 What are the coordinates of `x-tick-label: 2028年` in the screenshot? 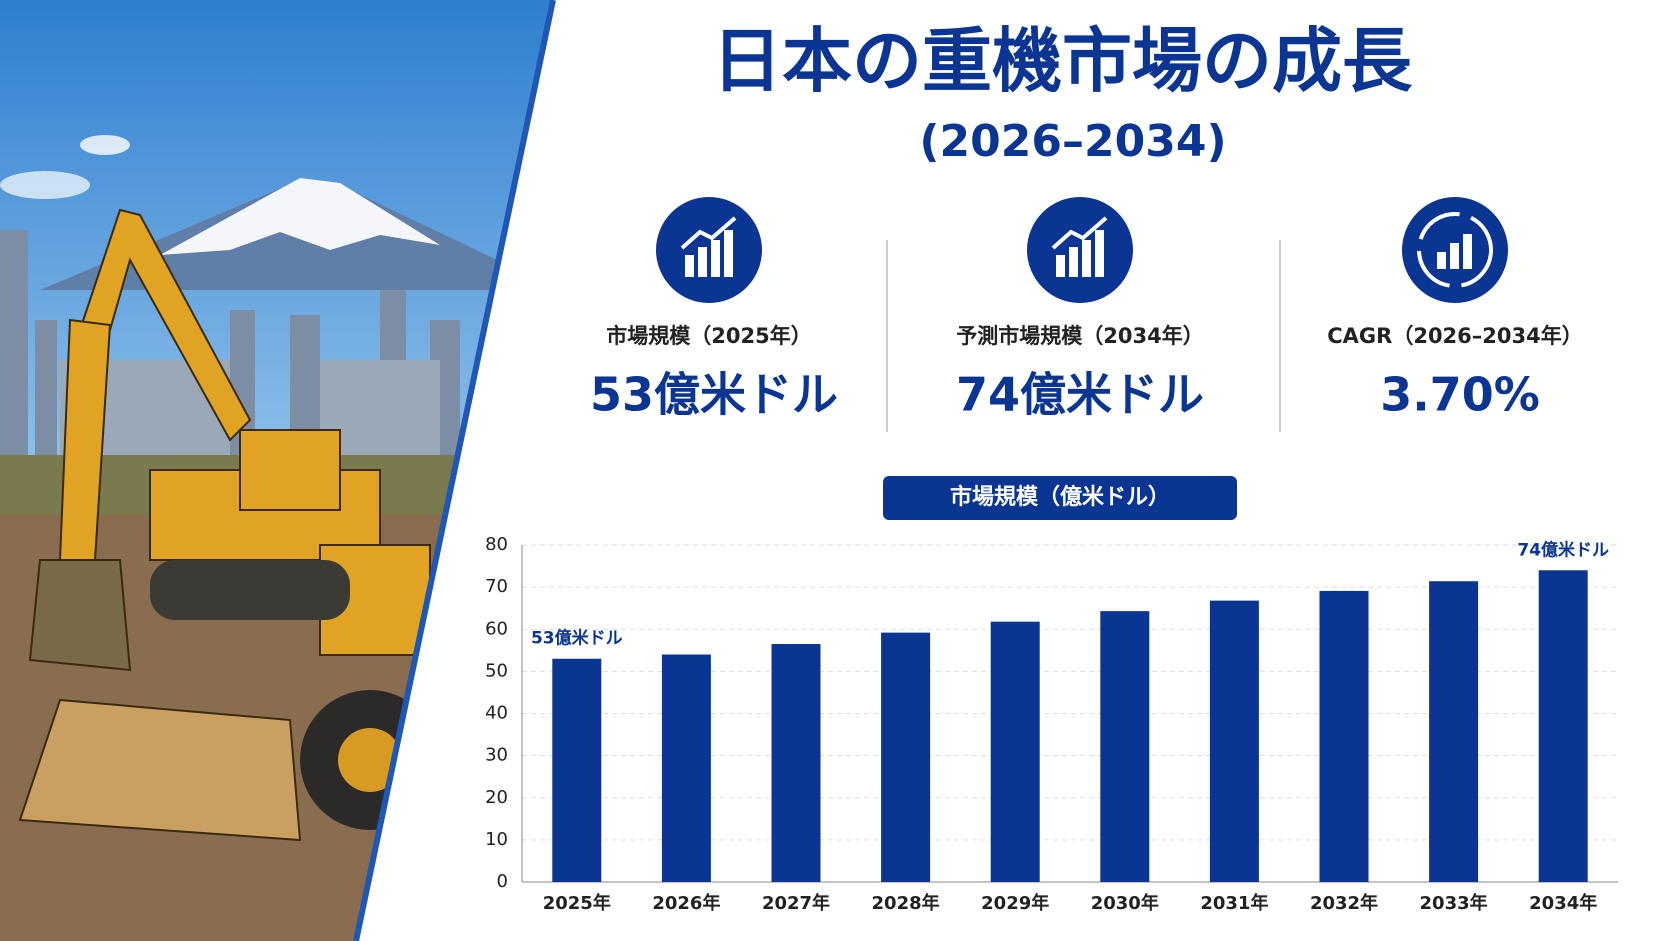 It's located at (906, 903).